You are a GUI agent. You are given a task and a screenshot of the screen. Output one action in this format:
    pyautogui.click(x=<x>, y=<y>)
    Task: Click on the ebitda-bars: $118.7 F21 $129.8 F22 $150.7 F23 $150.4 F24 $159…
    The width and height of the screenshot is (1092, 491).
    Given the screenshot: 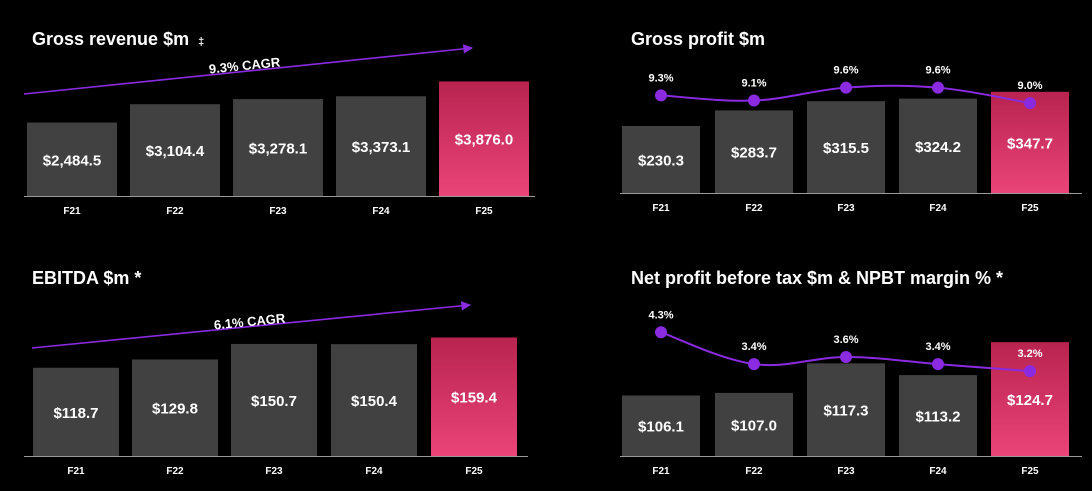 What is the action you would take?
    pyautogui.click(x=276, y=407)
    